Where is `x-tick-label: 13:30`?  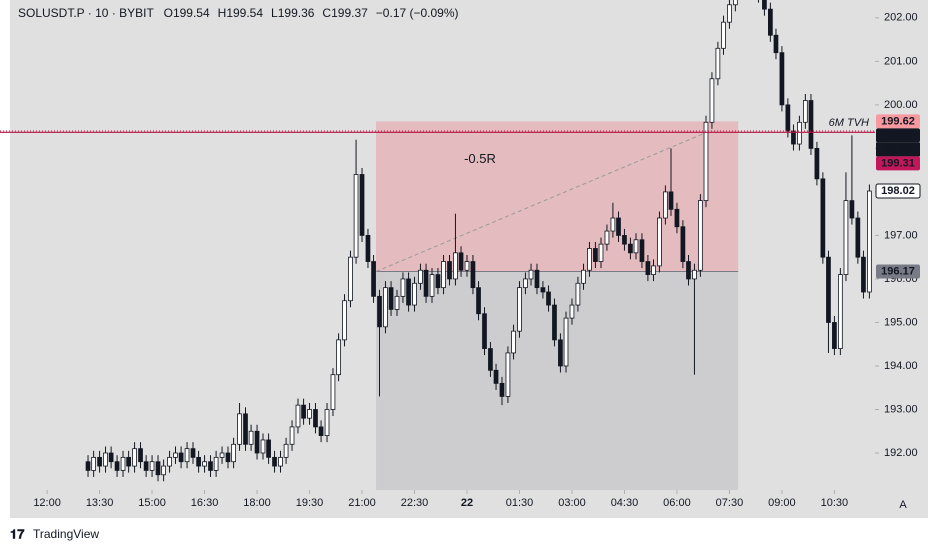
x-tick-label: 13:30 is located at coordinates (100, 503).